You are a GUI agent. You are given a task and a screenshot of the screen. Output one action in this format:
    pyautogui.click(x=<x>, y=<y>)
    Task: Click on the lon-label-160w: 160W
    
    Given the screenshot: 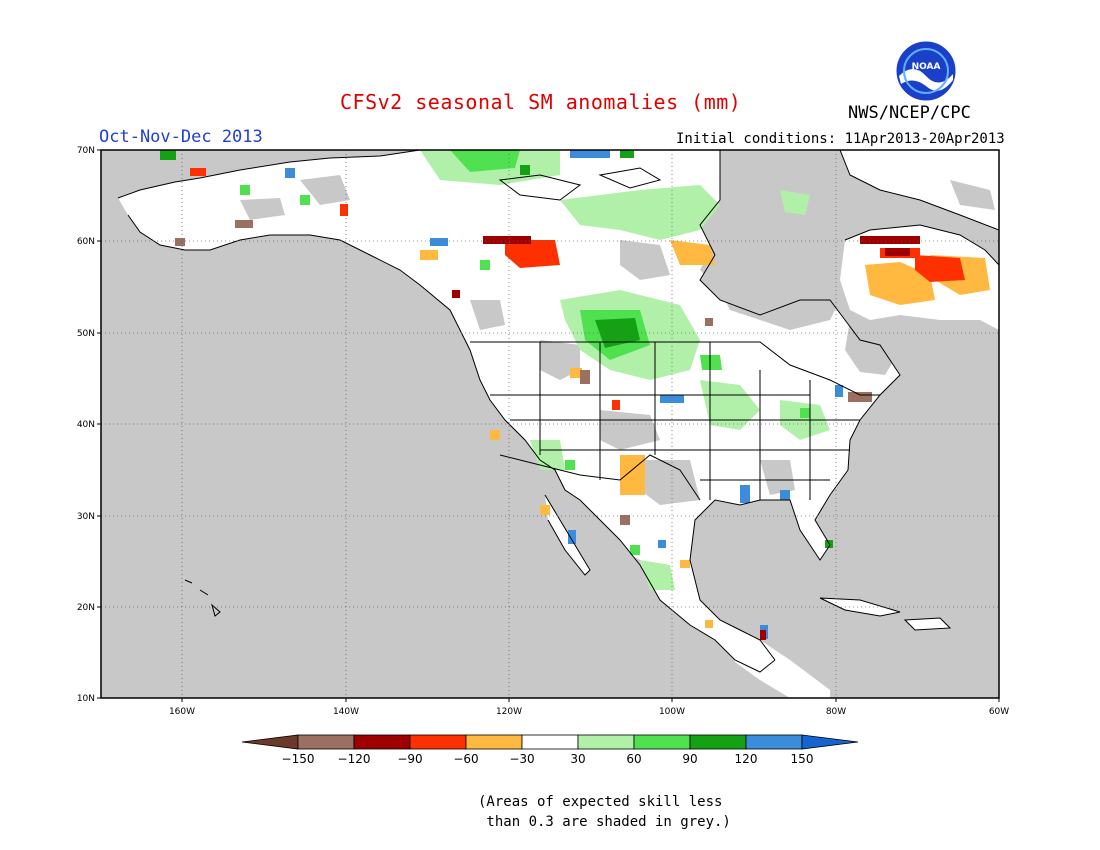 What is the action you would take?
    pyautogui.click(x=182, y=712)
    